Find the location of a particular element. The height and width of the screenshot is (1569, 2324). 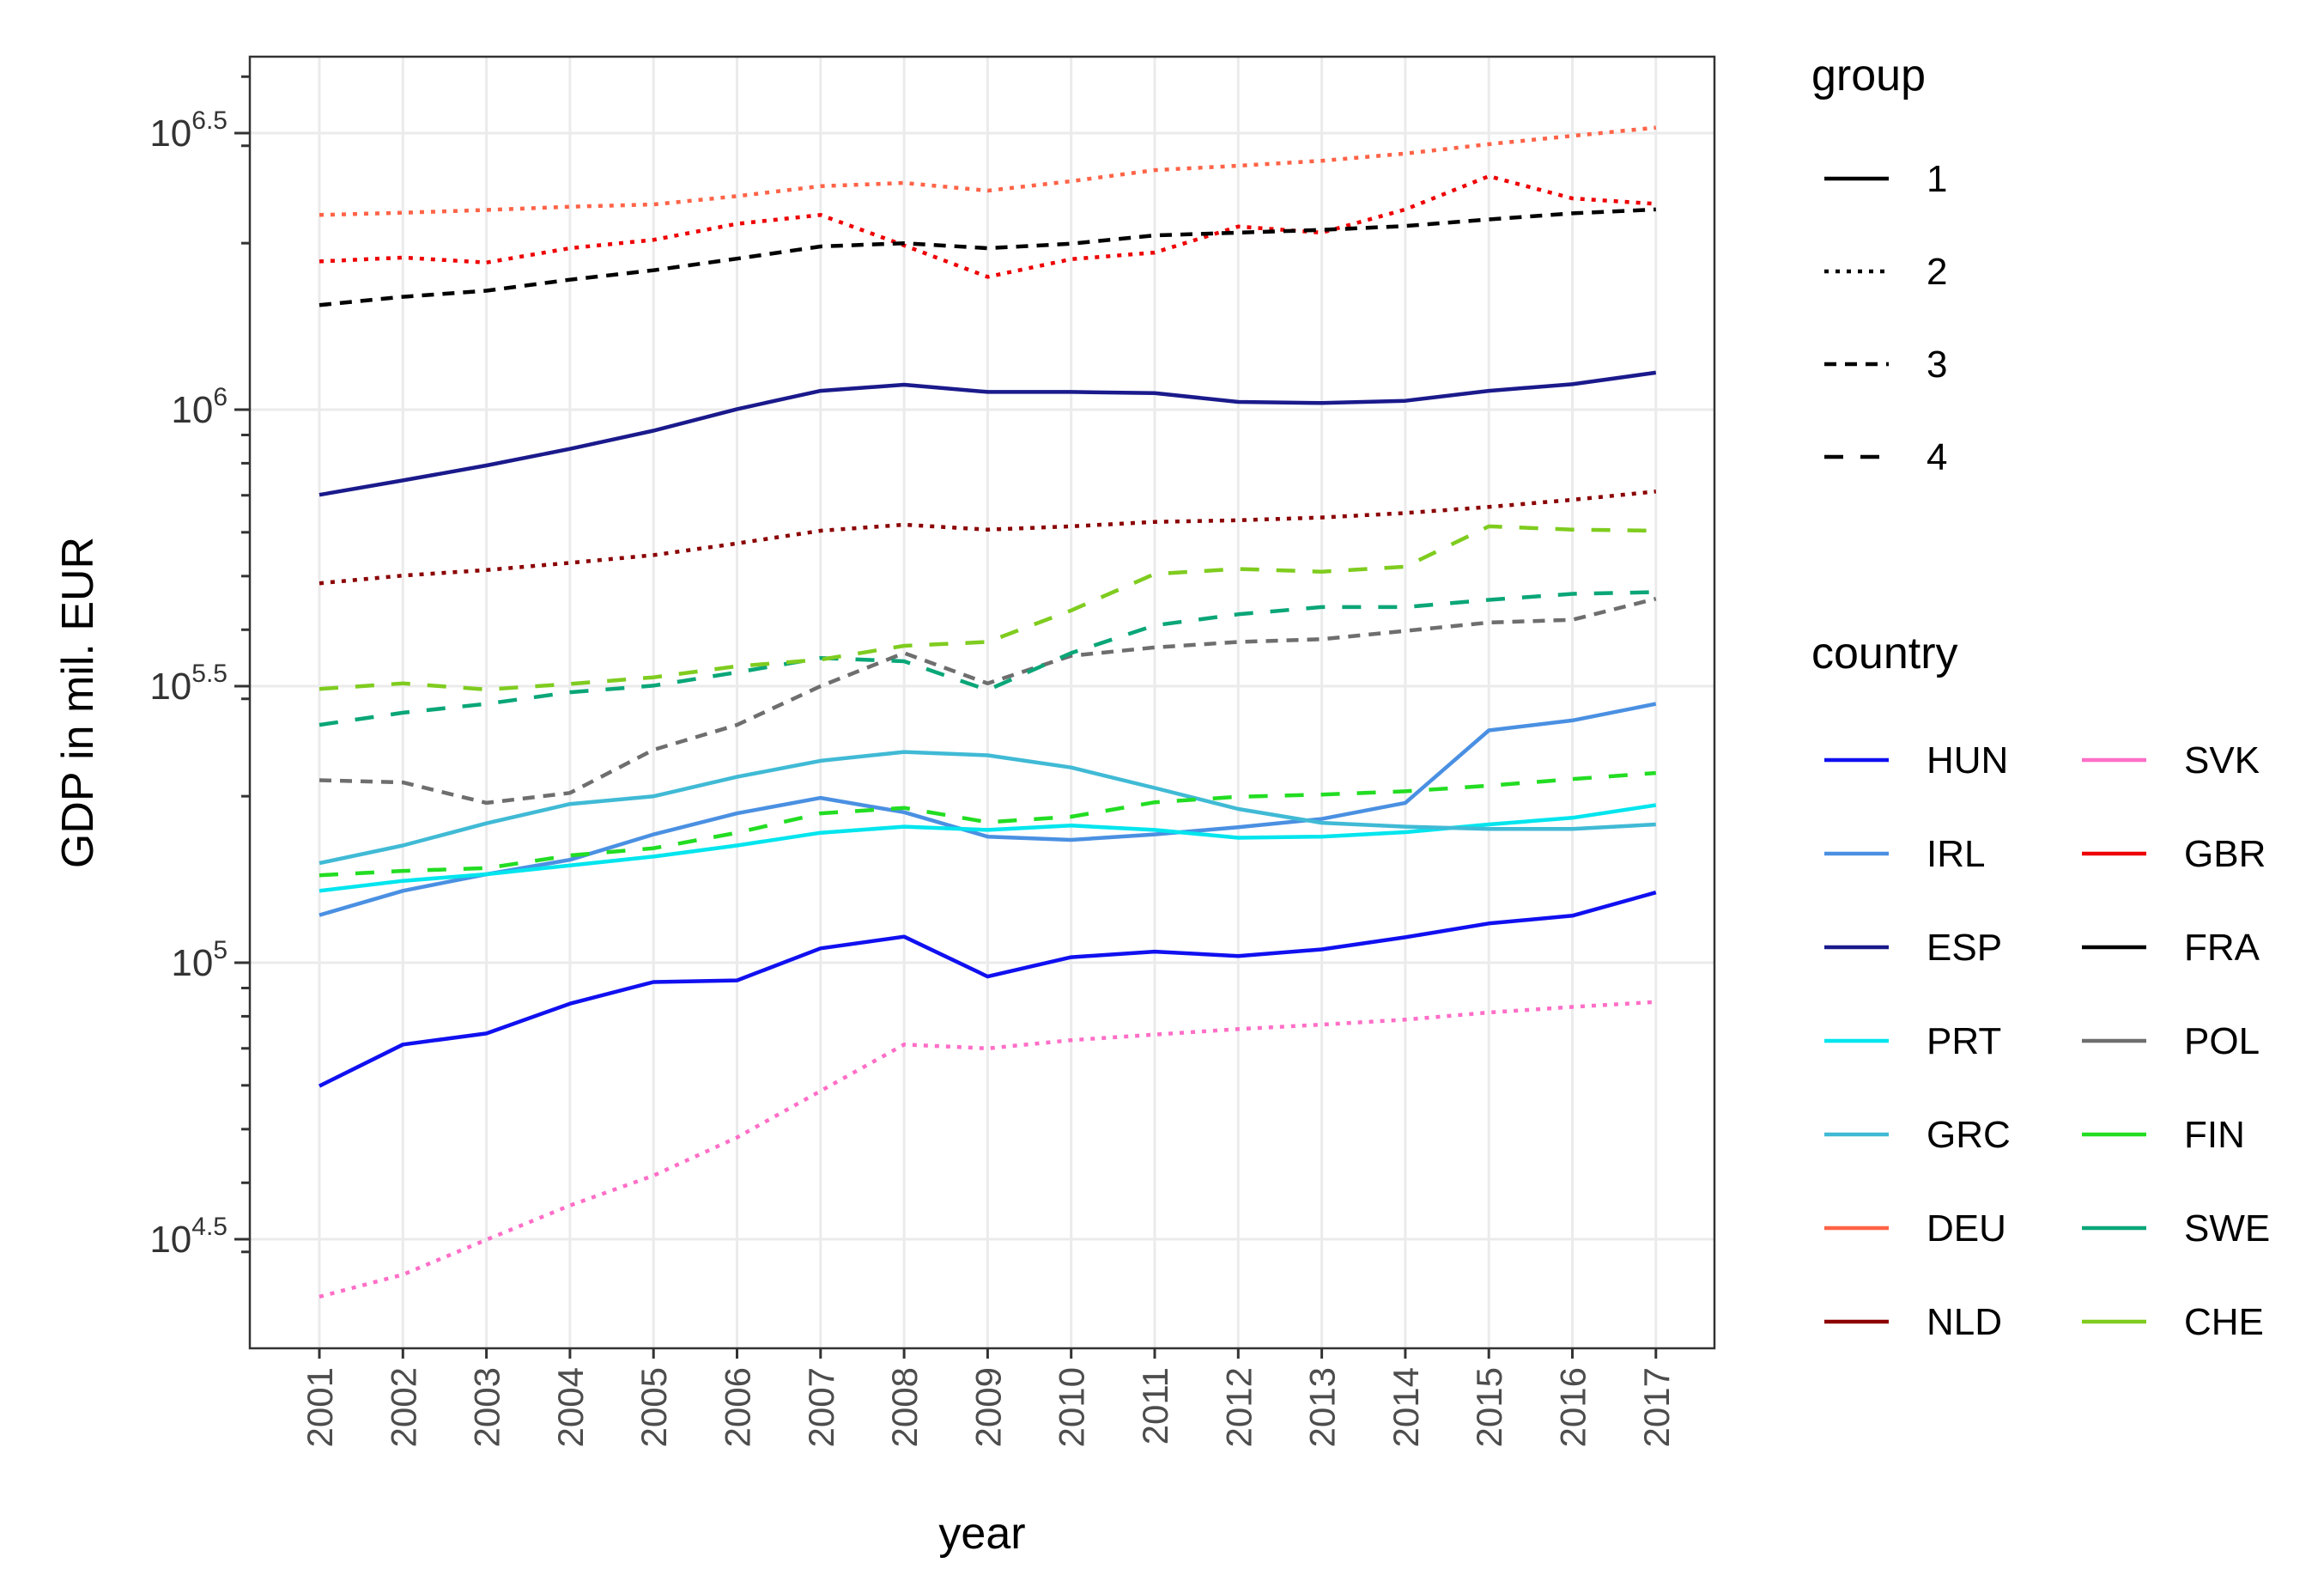

x-tick-label: 2017 is located at coordinates (1657, 1407).